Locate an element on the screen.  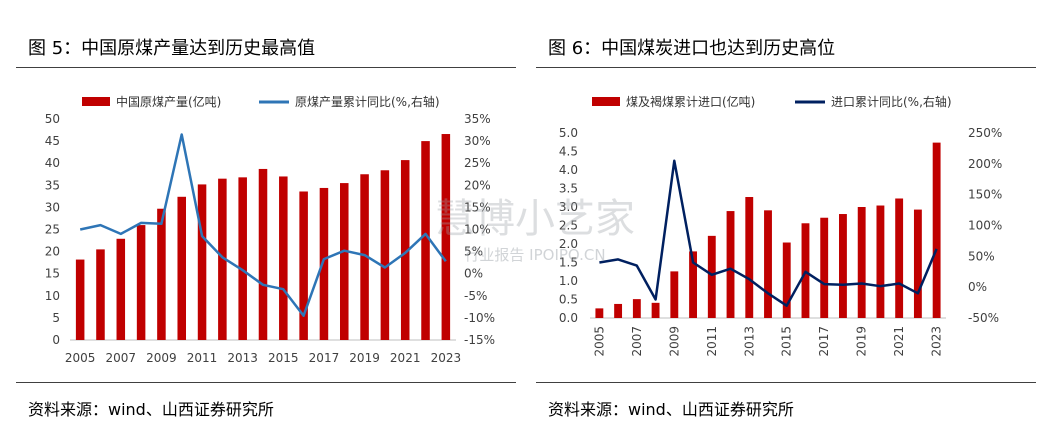
x-axis-tick: 2023 is located at coordinates (937, 341).